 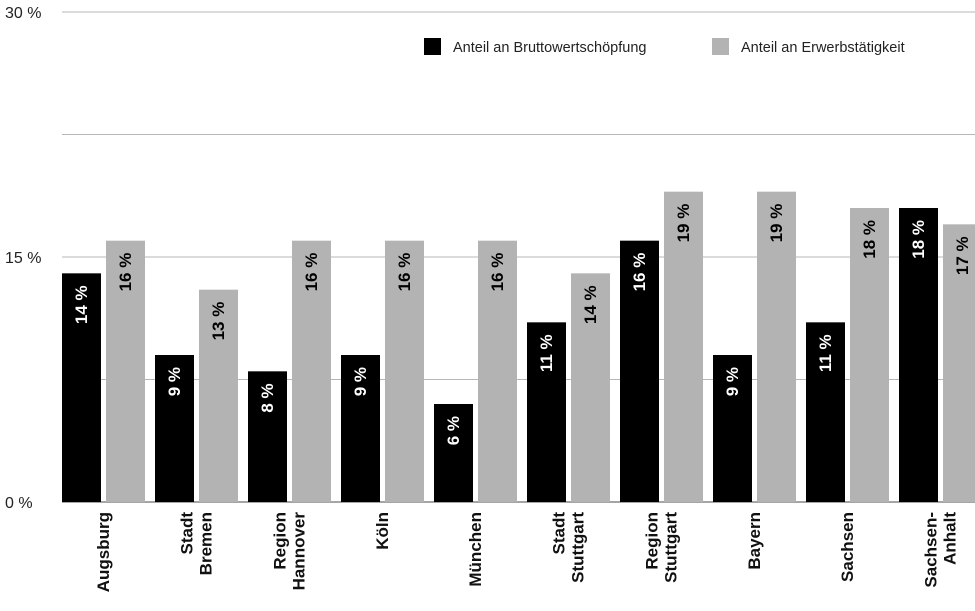 I want to click on legend-item: Anteil an Erwerbstätigkeit, so click(x=808, y=47).